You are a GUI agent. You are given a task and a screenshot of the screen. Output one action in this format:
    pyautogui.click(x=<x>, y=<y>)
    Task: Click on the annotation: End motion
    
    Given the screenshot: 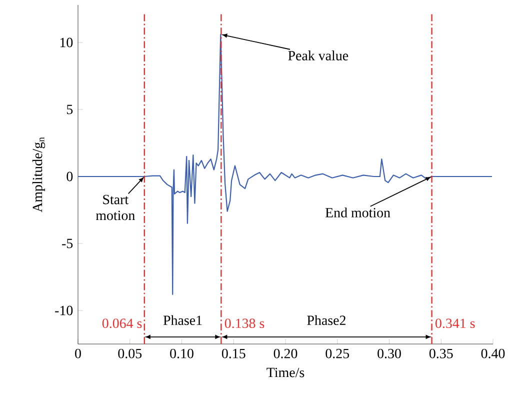 What is the action you would take?
    pyautogui.click(x=357, y=213)
    